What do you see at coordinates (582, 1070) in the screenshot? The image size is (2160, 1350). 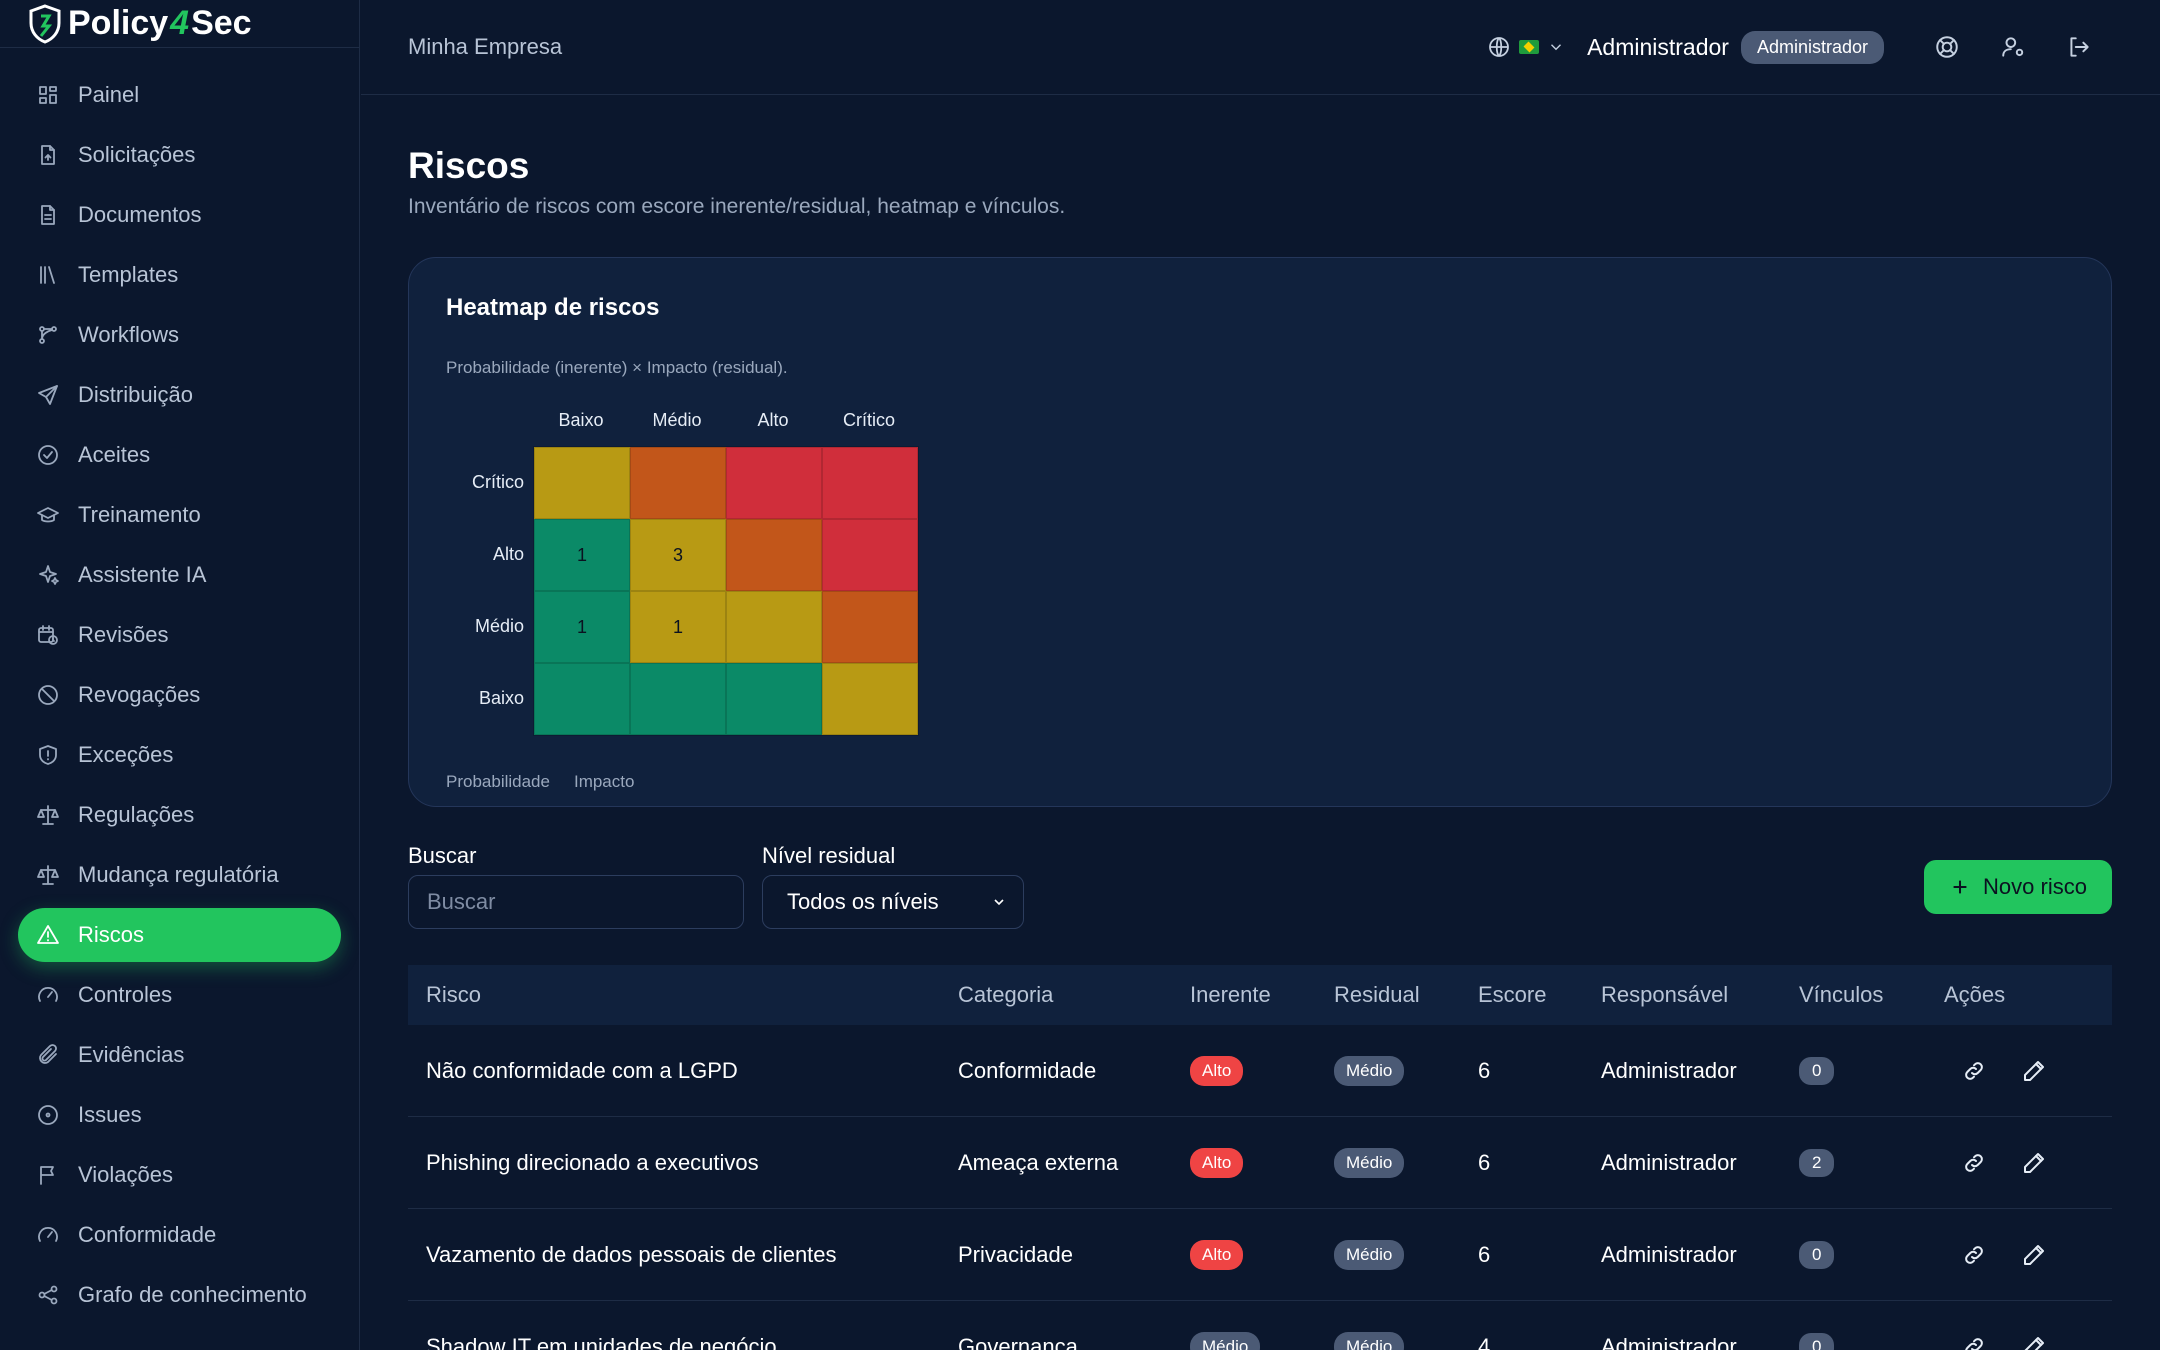 I see `risk-name: Não conformidade com a LGPD` at bounding box center [582, 1070].